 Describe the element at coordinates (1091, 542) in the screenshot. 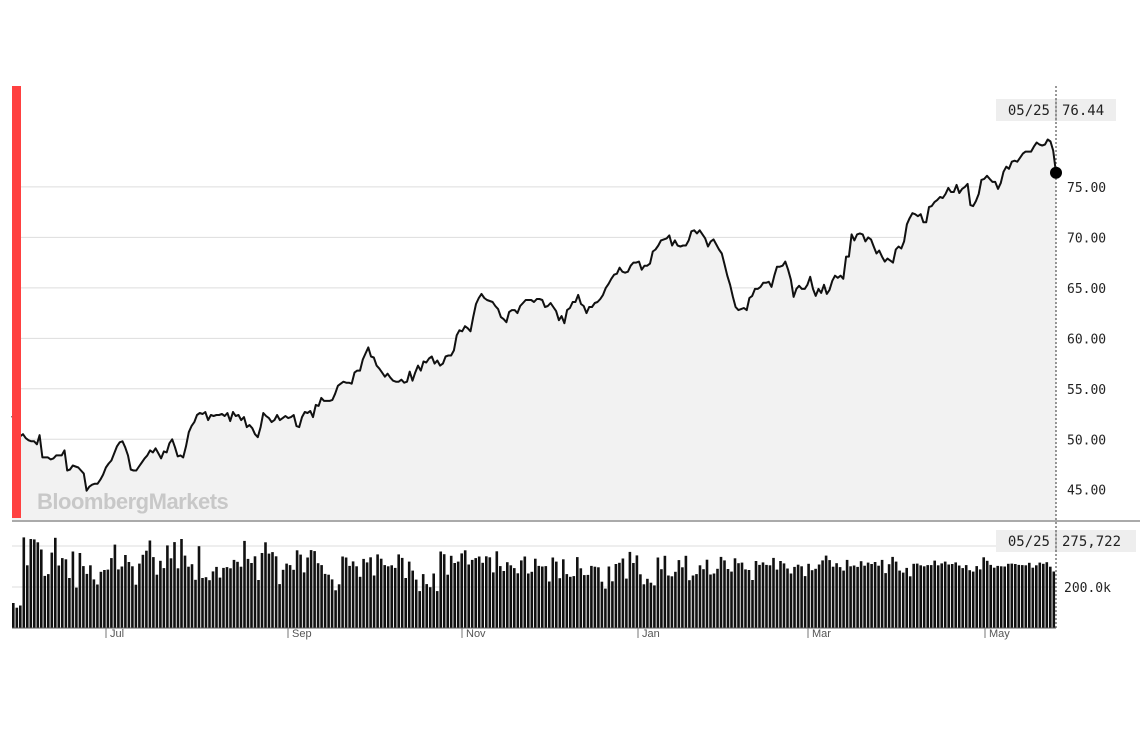

I see `volume-readout-value: 275,722` at that location.